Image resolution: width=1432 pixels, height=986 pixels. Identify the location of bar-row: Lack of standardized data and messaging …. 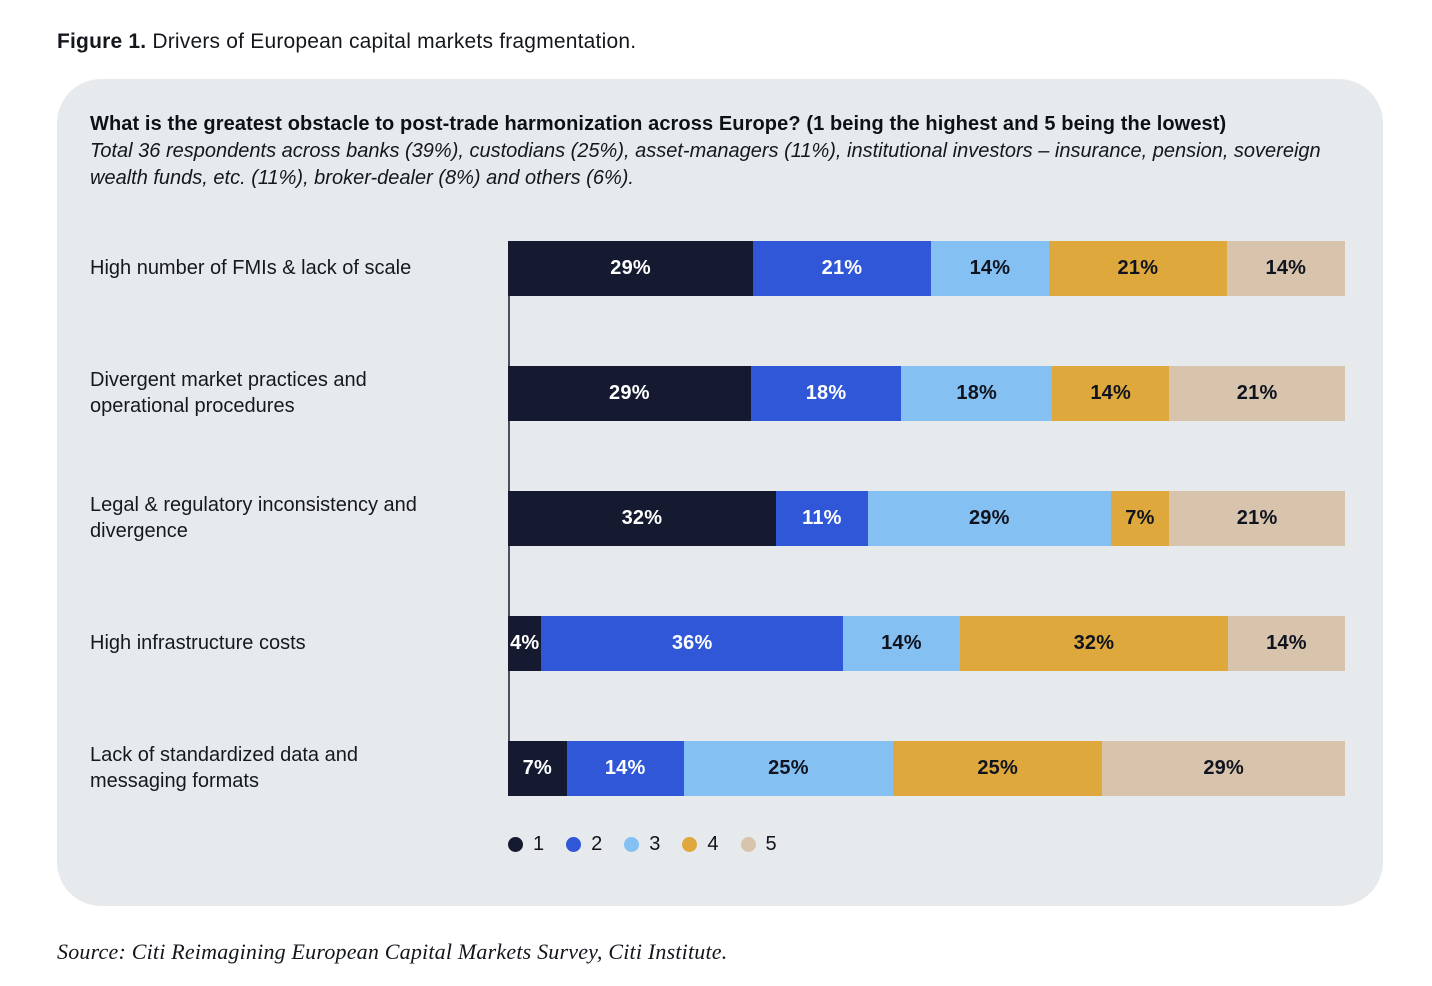
(718, 768).